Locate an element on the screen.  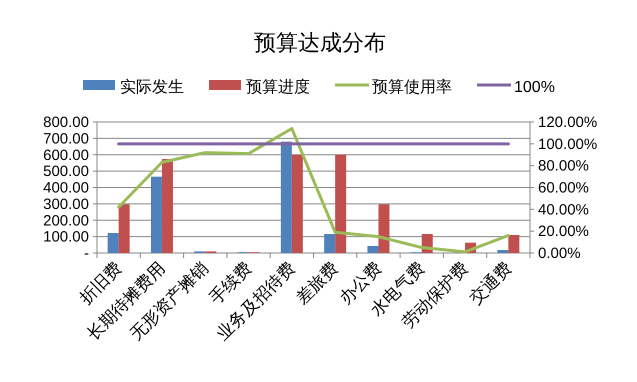
legend-label: 预算使用率 is located at coordinates (412, 87).